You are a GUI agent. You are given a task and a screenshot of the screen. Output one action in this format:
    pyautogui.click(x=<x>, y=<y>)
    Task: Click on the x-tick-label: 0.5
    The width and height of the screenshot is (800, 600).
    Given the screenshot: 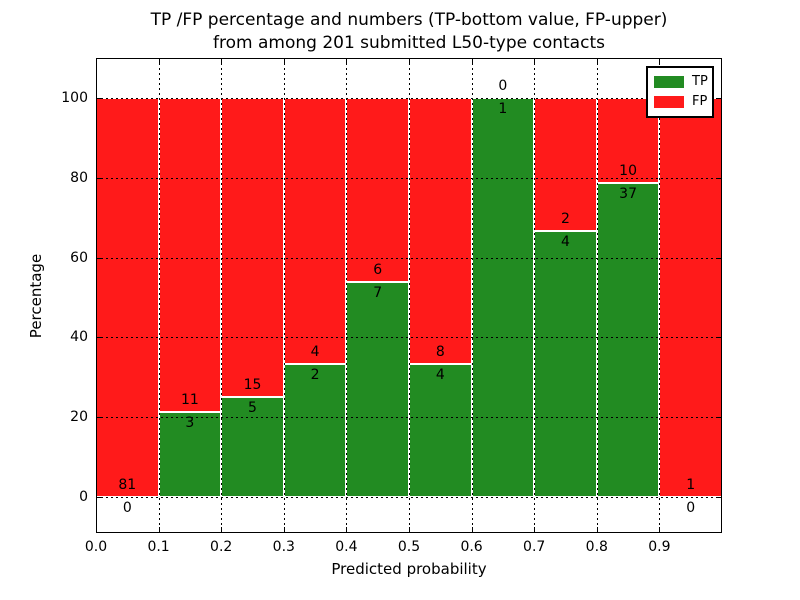 What is the action you would take?
    pyautogui.click(x=409, y=547)
    